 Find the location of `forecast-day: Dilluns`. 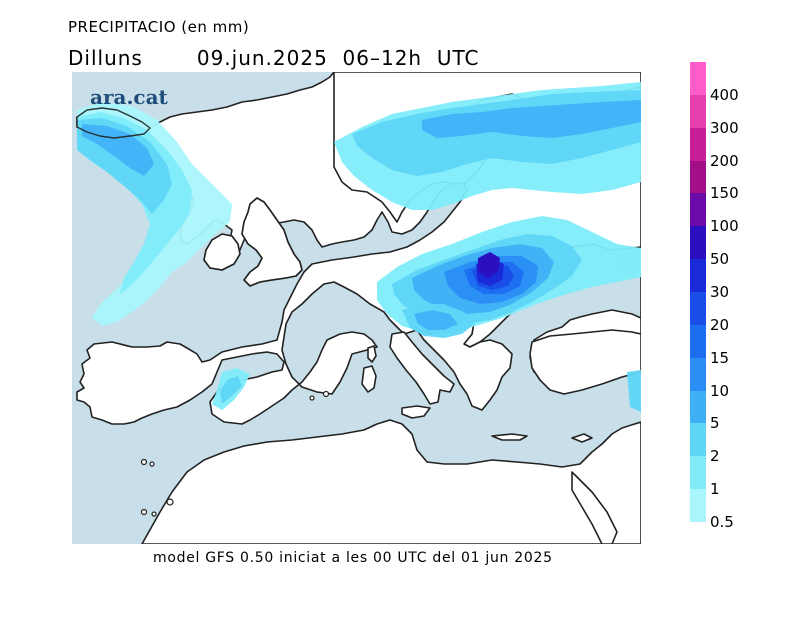

forecast-day: Dilluns is located at coordinates (105, 58).